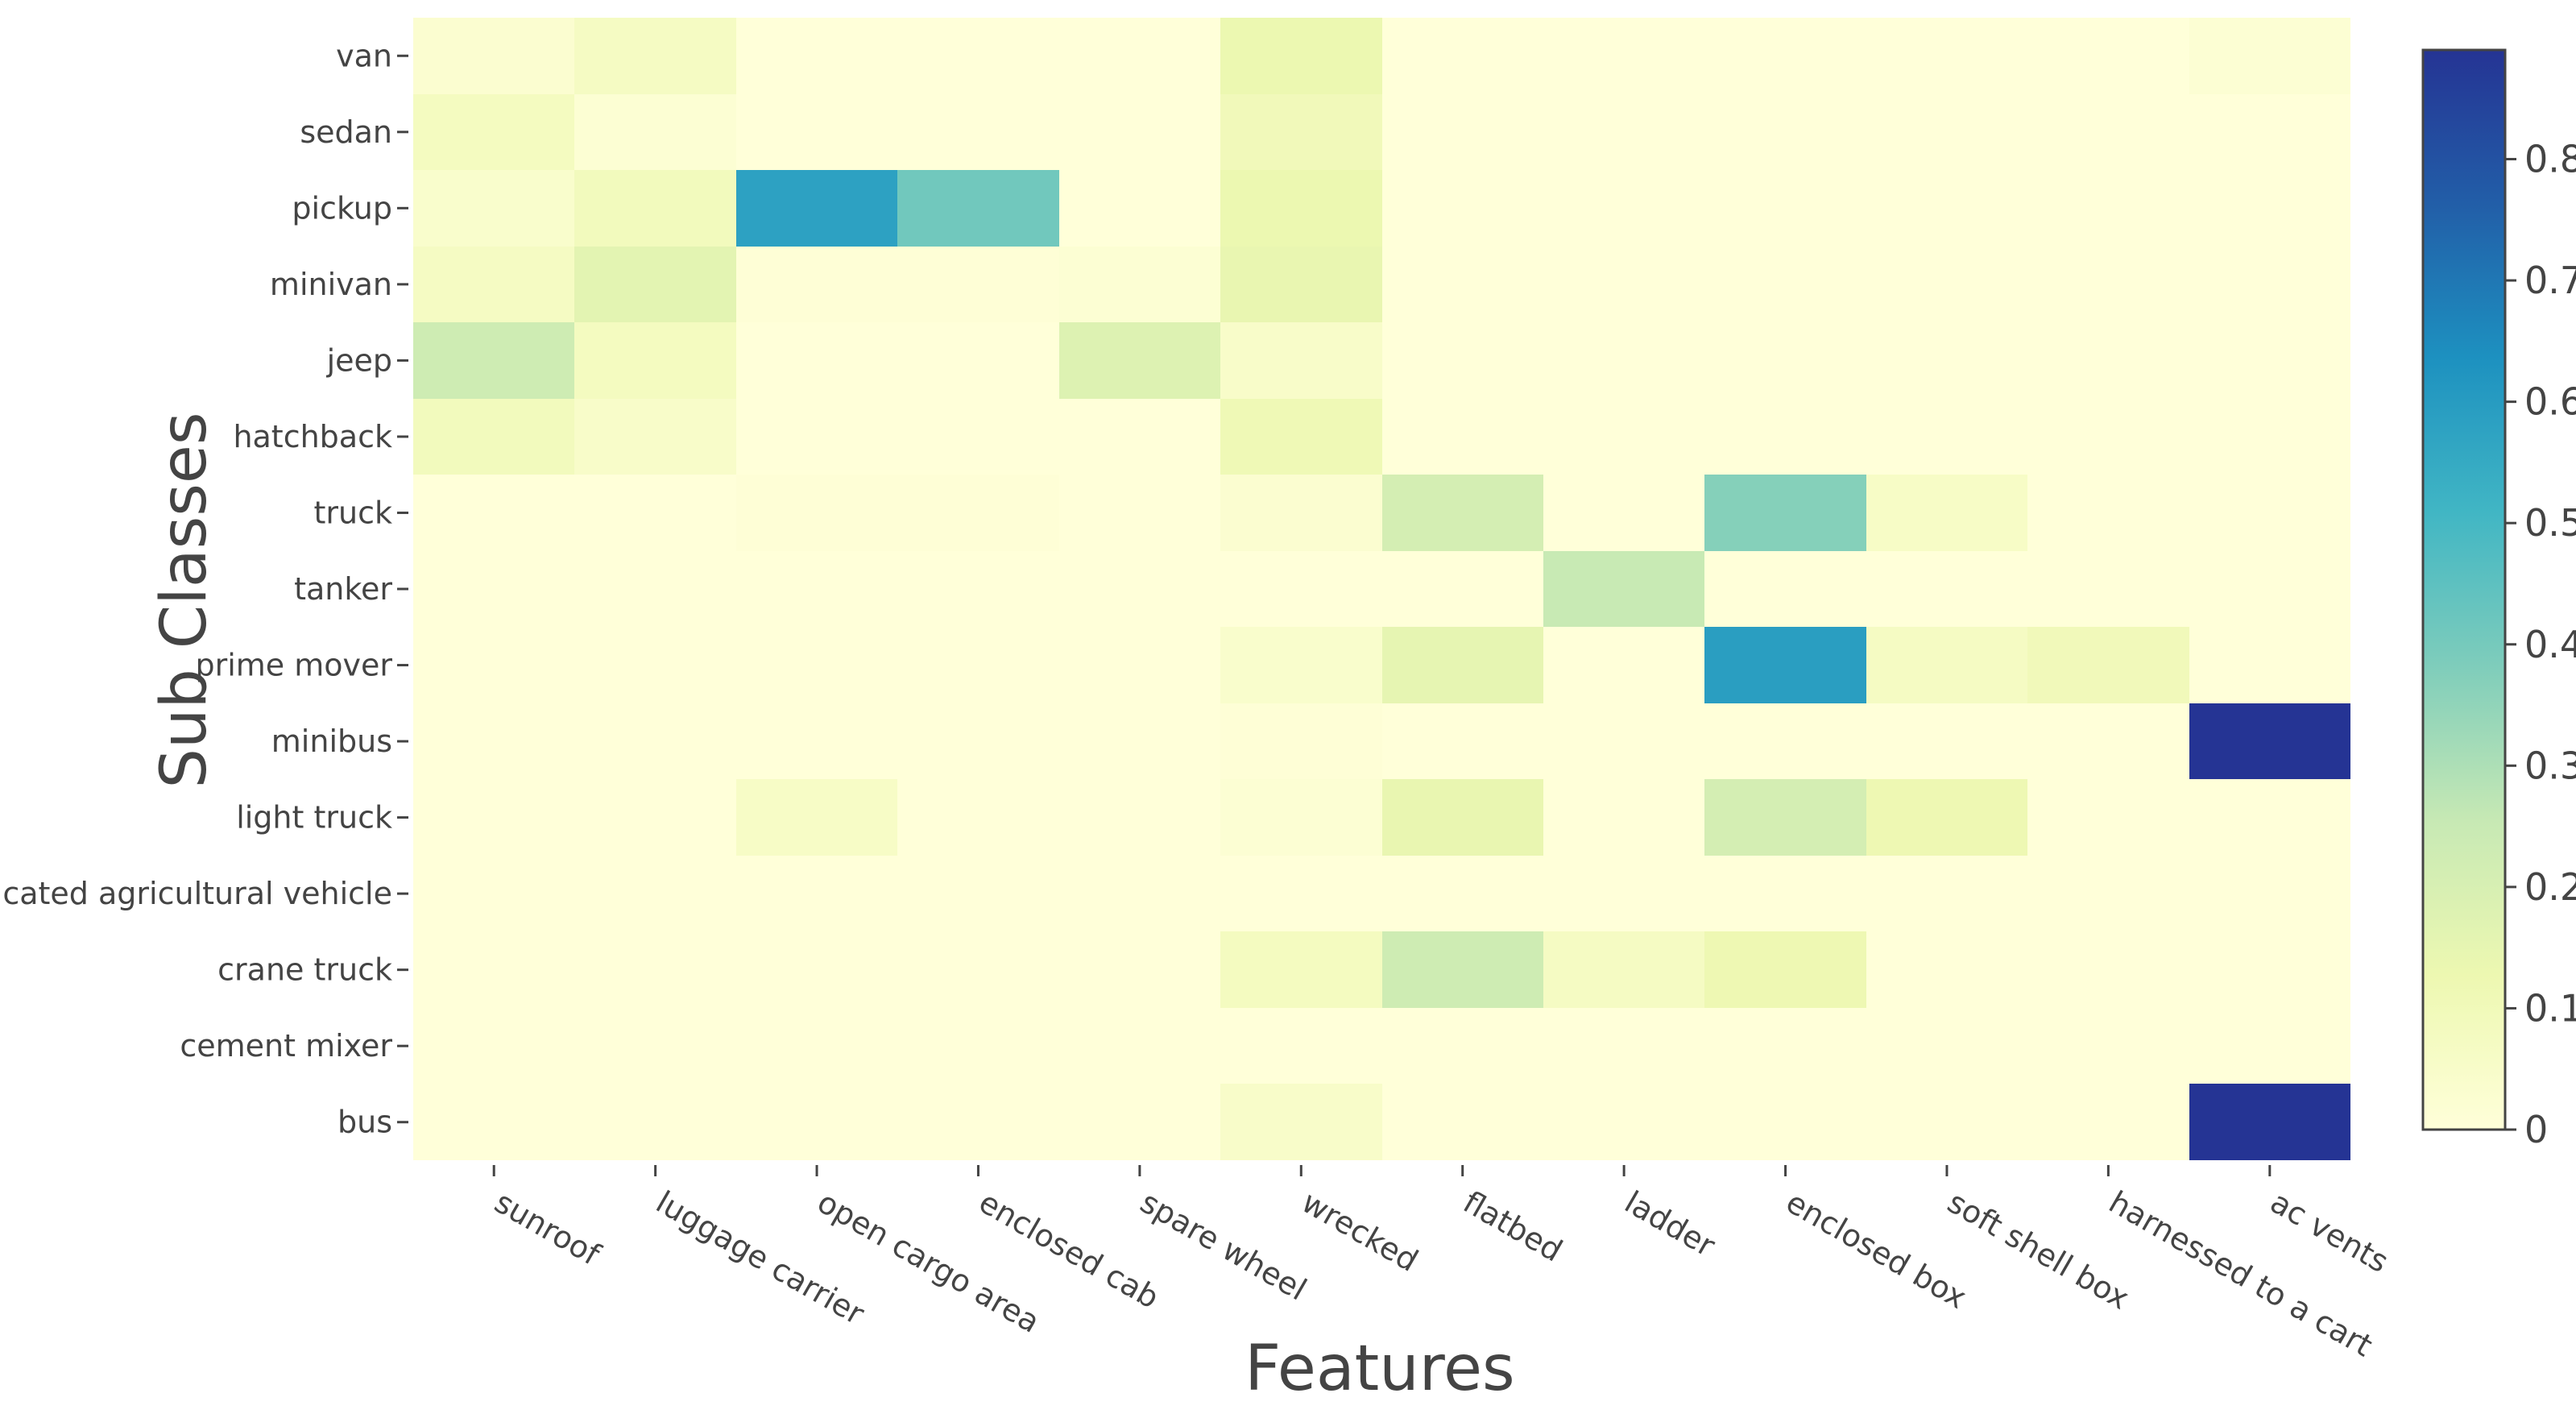 Image resolution: width=2576 pixels, height=1414 pixels. Describe the element at coordinates (1379, 1369) in the screenshot. I see `x-axis-title: Features` at that location.